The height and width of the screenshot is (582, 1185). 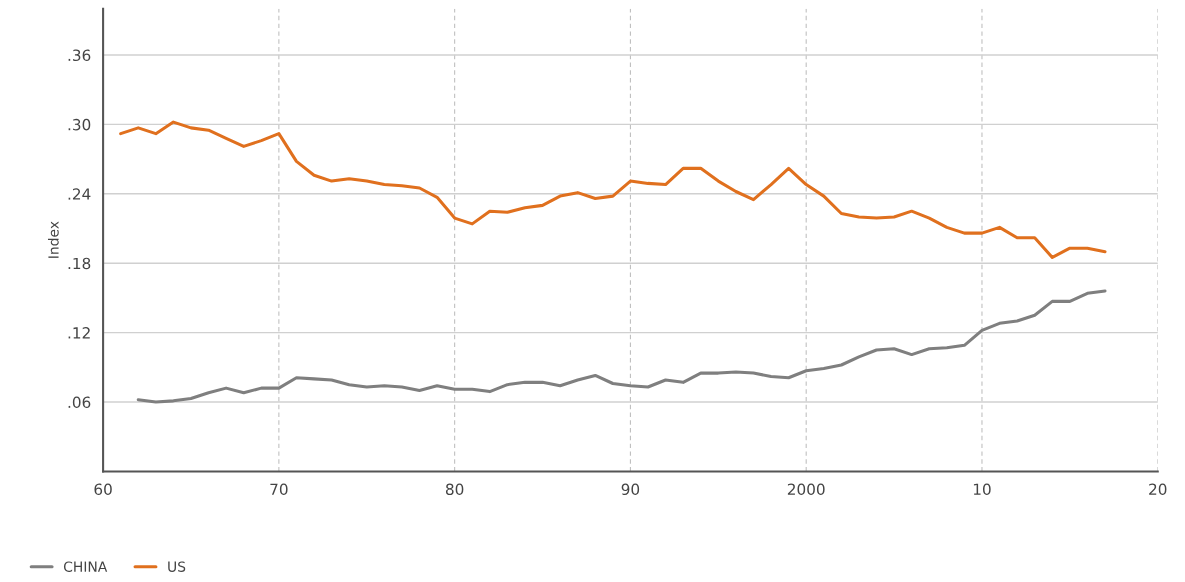 I want to click on x-tick-label: 80, so click(x=454, y=489).